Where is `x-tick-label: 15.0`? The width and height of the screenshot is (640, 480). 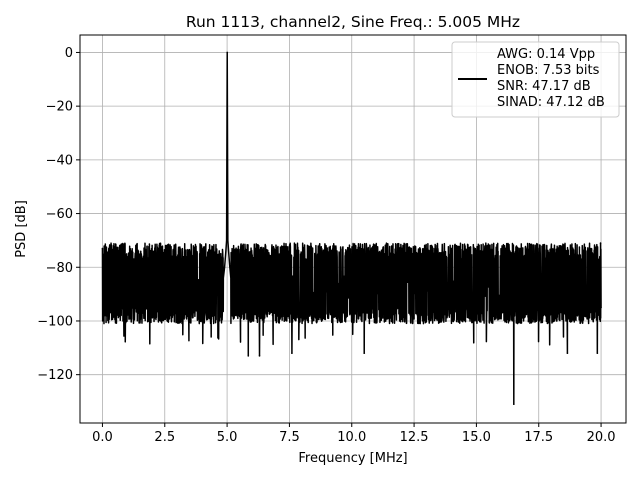
x-tick-label: 15.0 is located at coordinates (476, 437).